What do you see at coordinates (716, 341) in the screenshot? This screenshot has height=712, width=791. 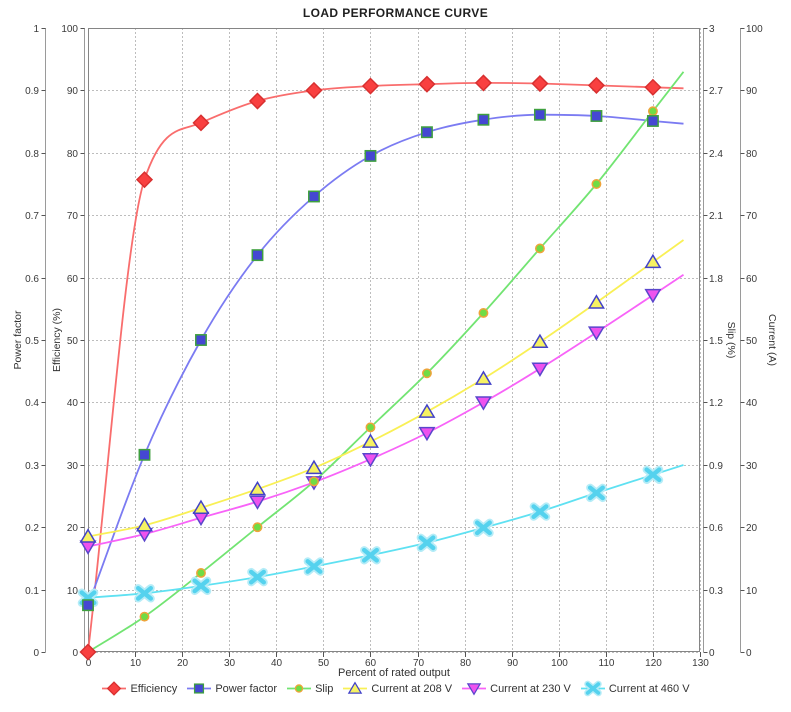 I see `tick-label: 1.5` at bounding box center [716, 341].